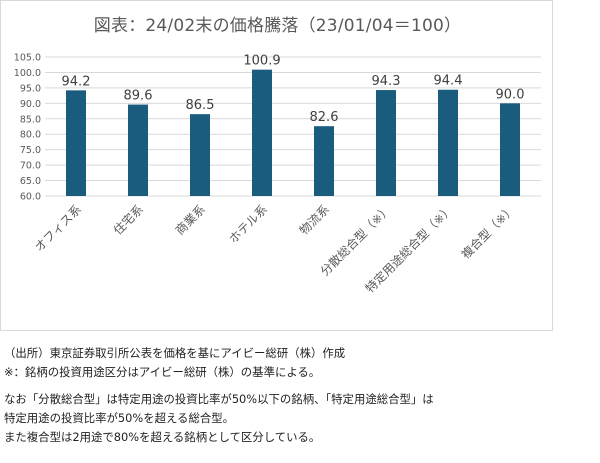 This screenshot has width=600, height=463. What do you see at coordinates (248, 224) in the screenshot?
I see `x-tick-label: ホテル系` at bounding box center [248, 224].